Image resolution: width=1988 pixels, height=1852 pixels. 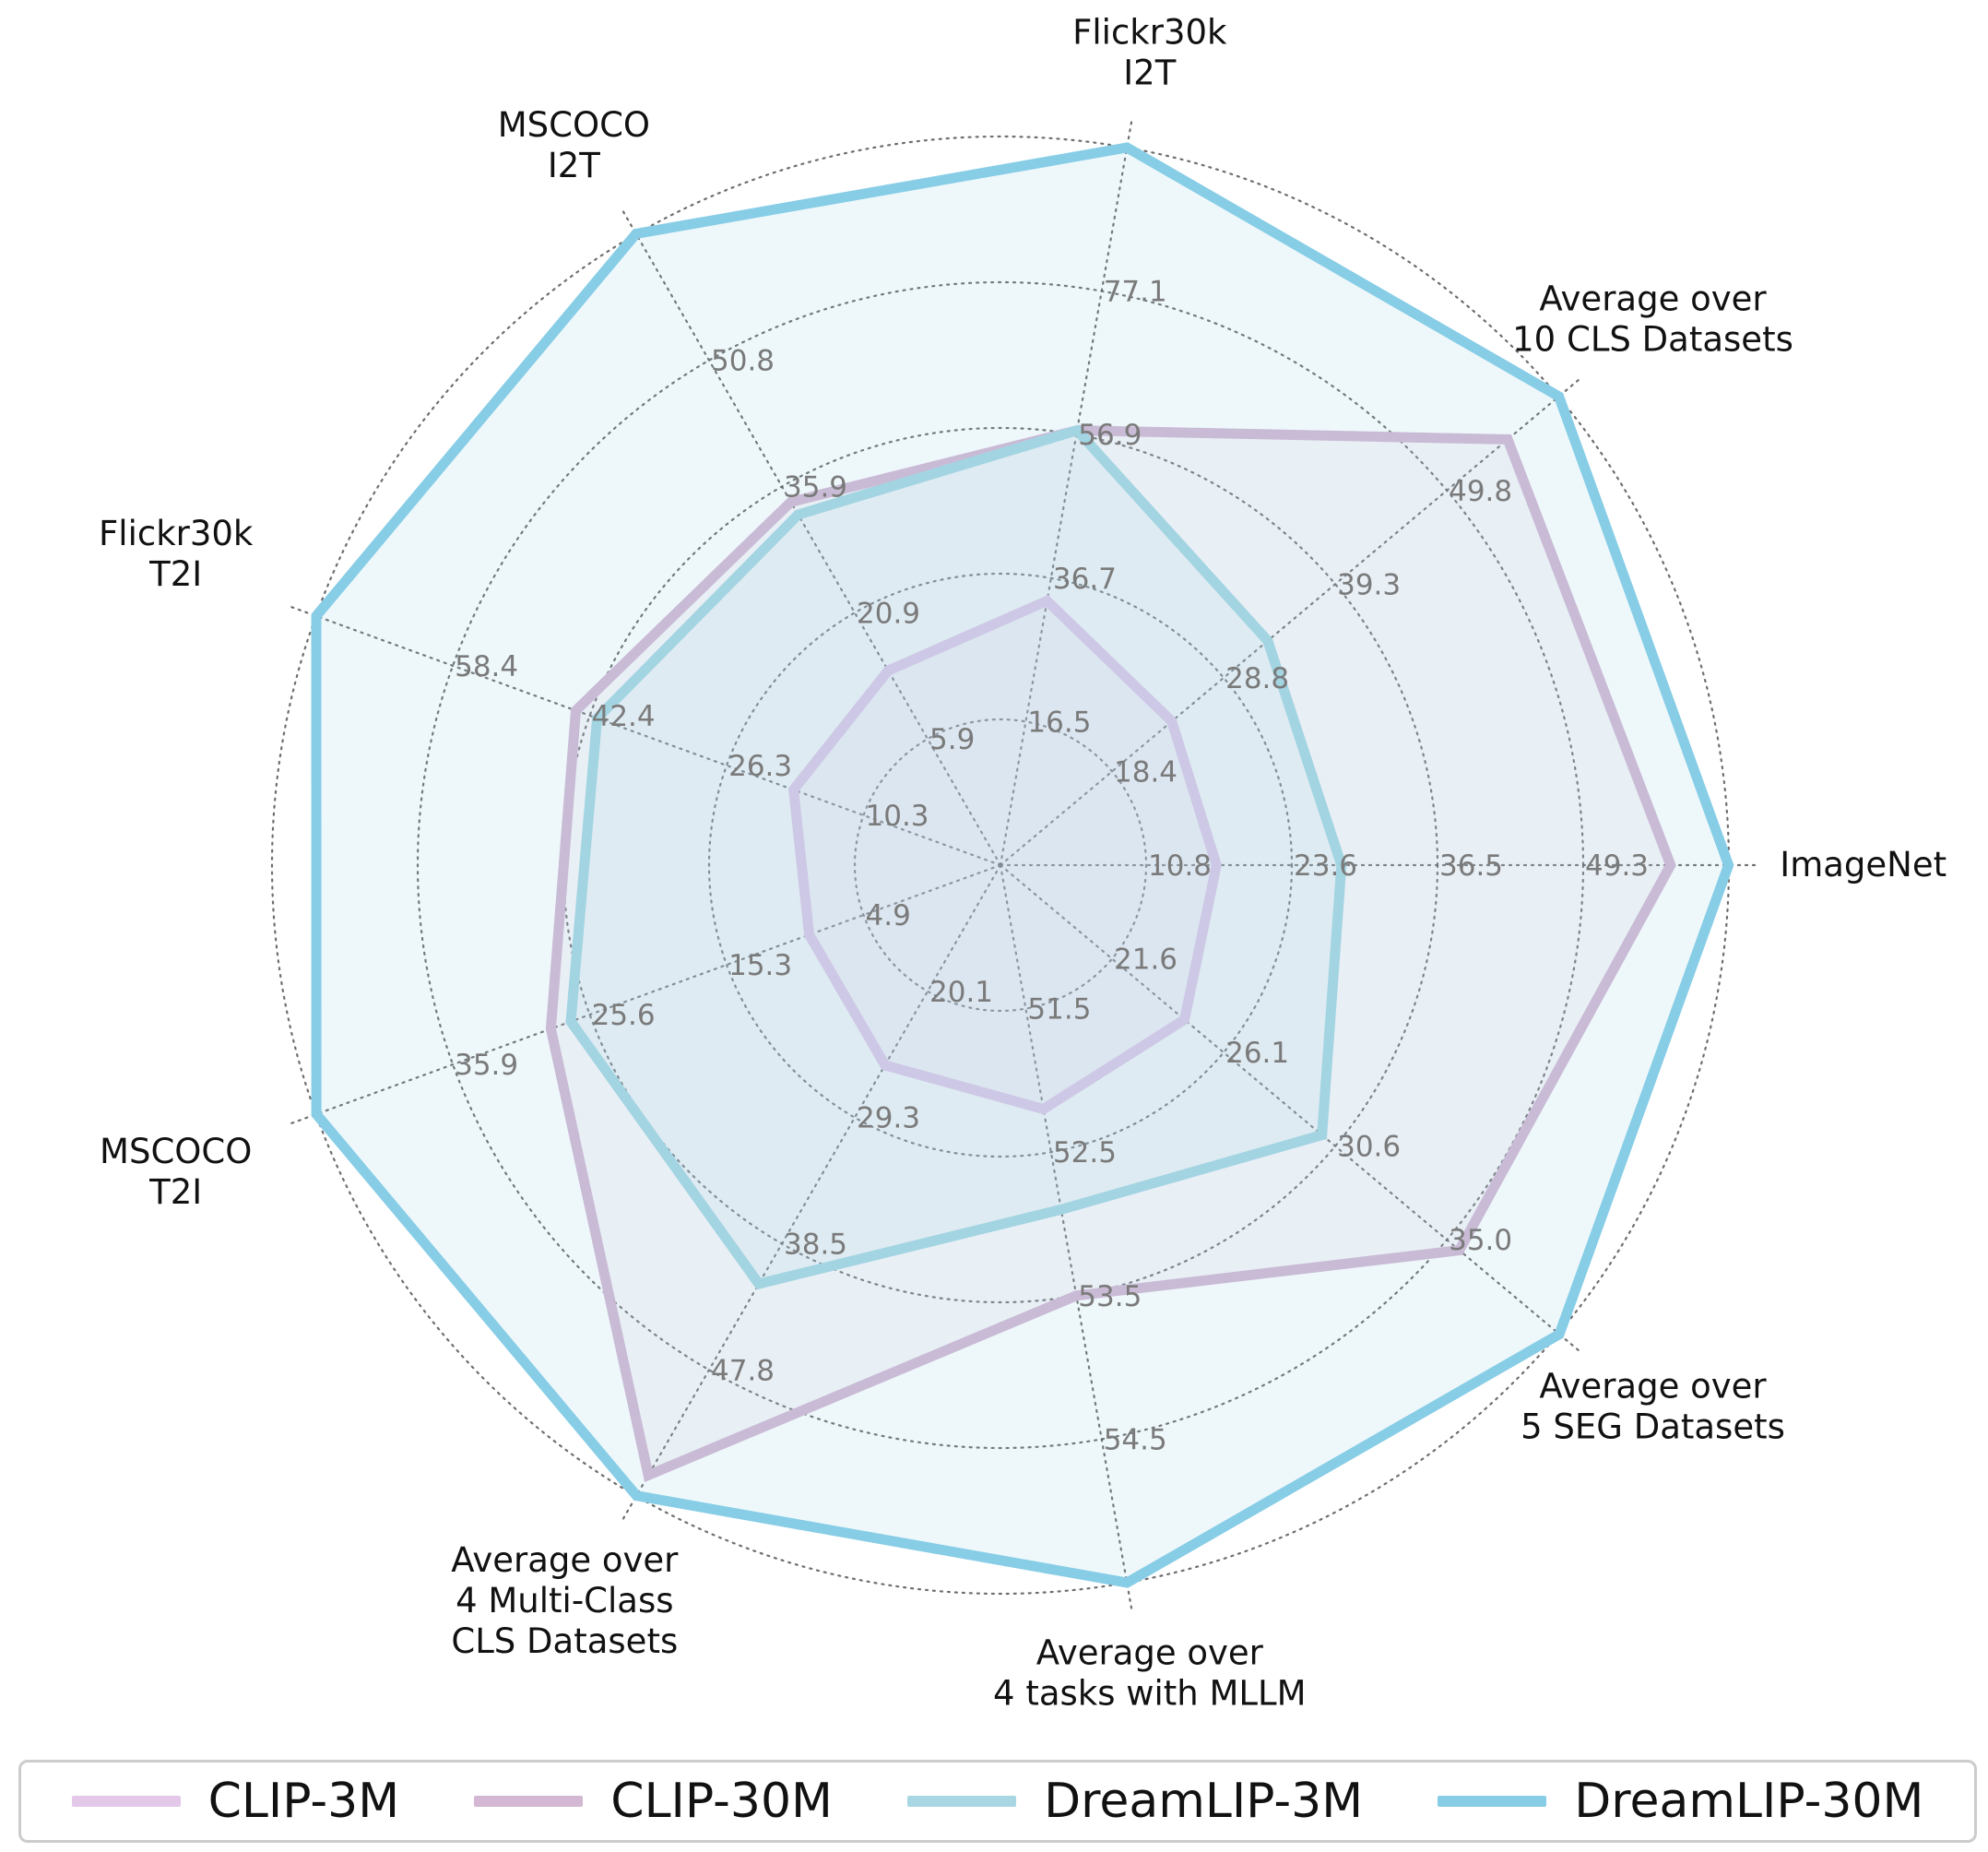 I want to click on legend-item: CLIP-30M, so click(x=653, y=1801).